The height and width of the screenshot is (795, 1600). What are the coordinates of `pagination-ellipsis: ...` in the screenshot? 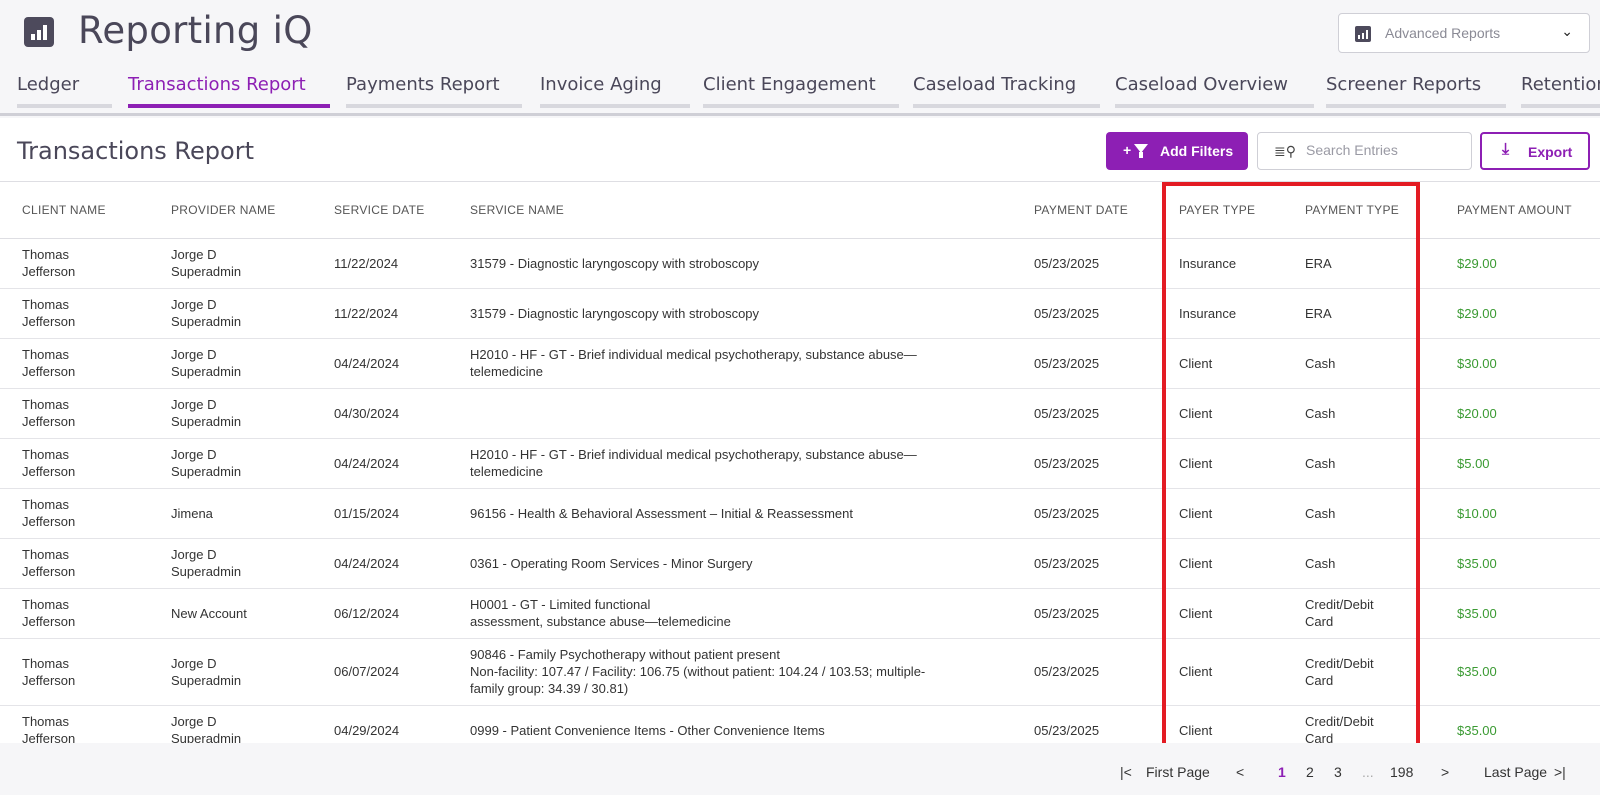 It's located at (1368, 772).